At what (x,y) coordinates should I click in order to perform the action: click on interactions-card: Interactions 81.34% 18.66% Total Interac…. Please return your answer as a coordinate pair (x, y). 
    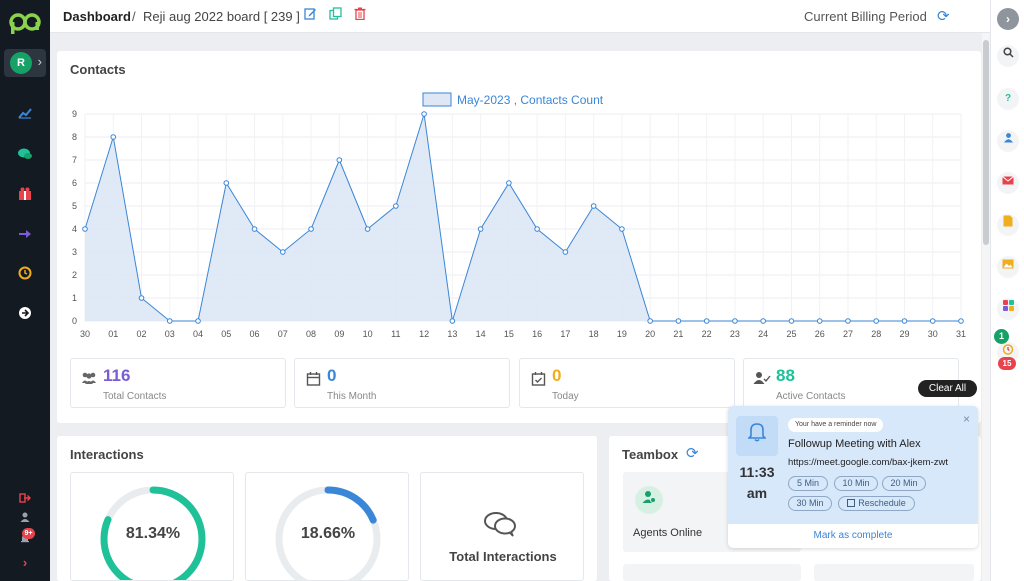
    Looking at the image, I should click on (327, 508).